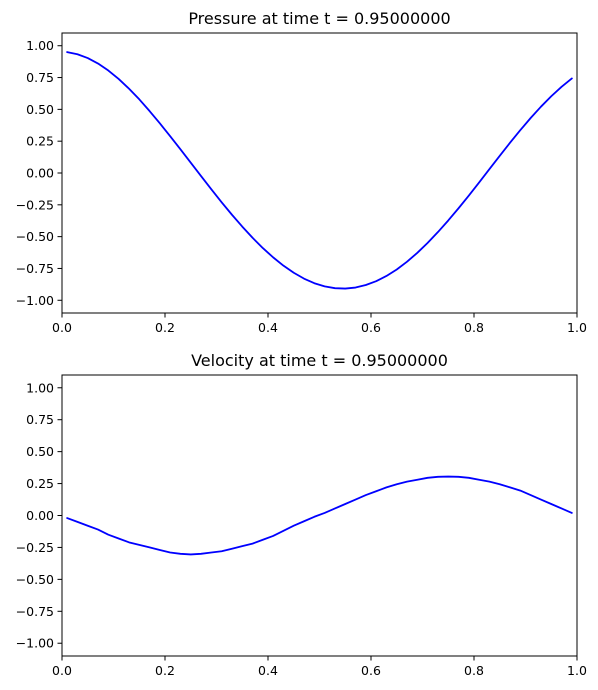 Image resolution: width=598 pixels, height=690 pixels. Describe the element at coordinates (40, 483) in the screenshot. I see `velocity-y-tick-label: 0.25` at that location.